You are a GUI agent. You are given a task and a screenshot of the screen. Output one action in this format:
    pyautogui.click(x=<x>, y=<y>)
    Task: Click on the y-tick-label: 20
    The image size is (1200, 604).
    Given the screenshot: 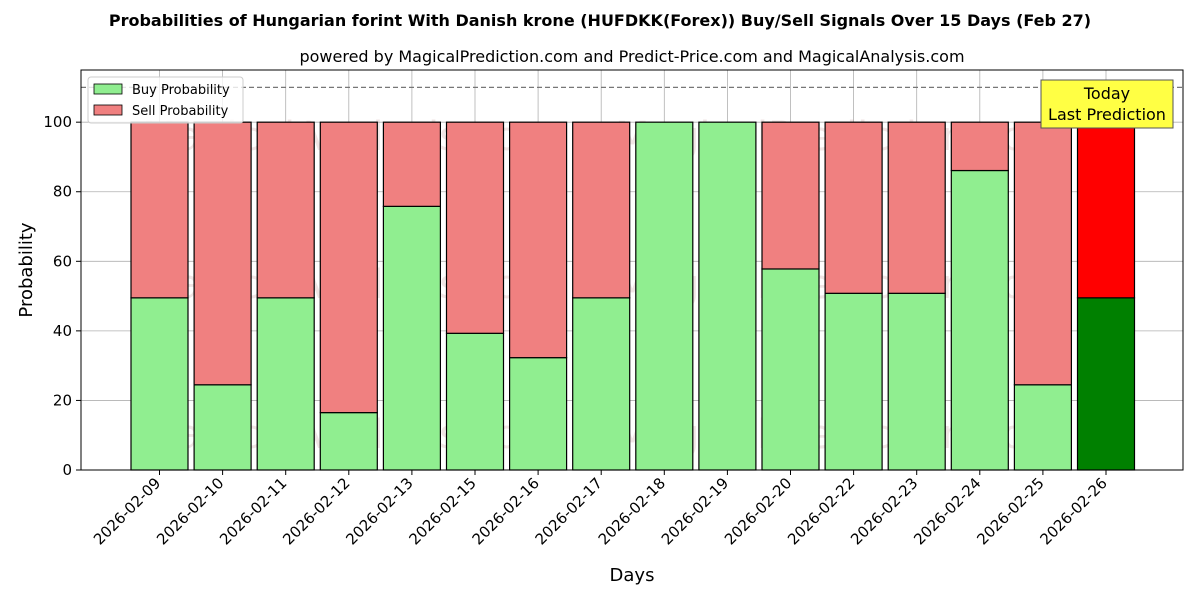 What is the action you would take?
    pyautogui.click(x=62, y=400)
    